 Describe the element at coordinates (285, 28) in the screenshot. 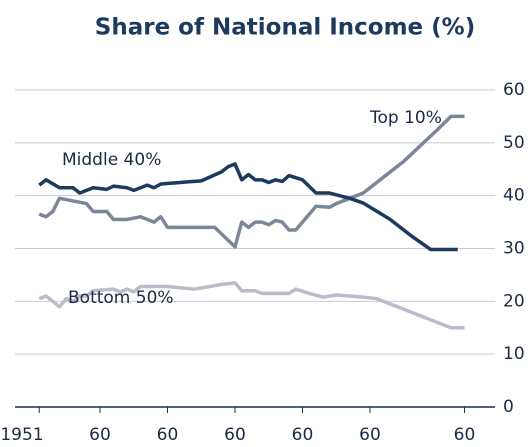

I see `chart-title: Share of National Income (%)` at that location.